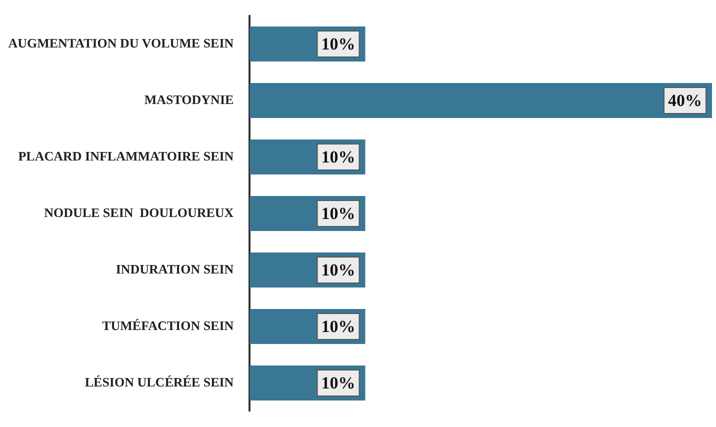 Image resolution: width=716 pixels, height=427 pixels. Describe the element at coordinates (121, 42) in the screenshot. I see `y-tick-label: AUGMENTATION DU VOLUME SEIN` at that location.